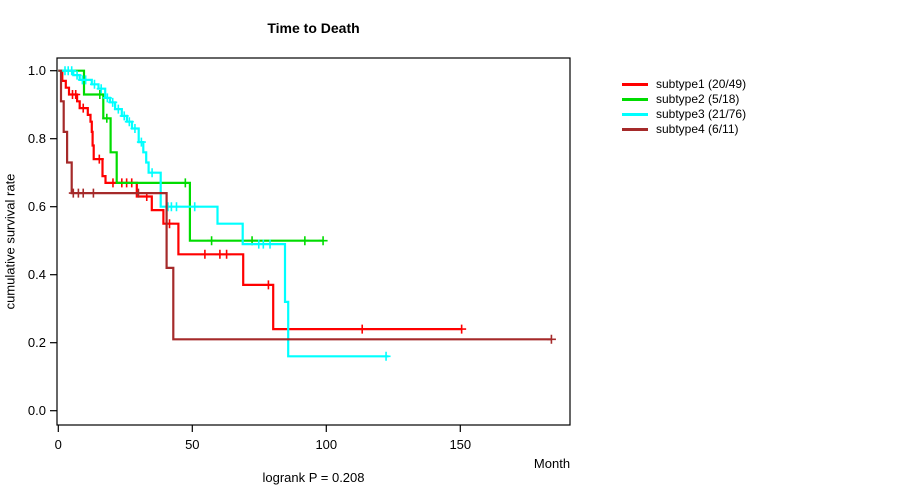 Image resolution: width=900 pixels, height=500 pixels. I want to click on y-tick-label: 0.2, so click(36, 342).